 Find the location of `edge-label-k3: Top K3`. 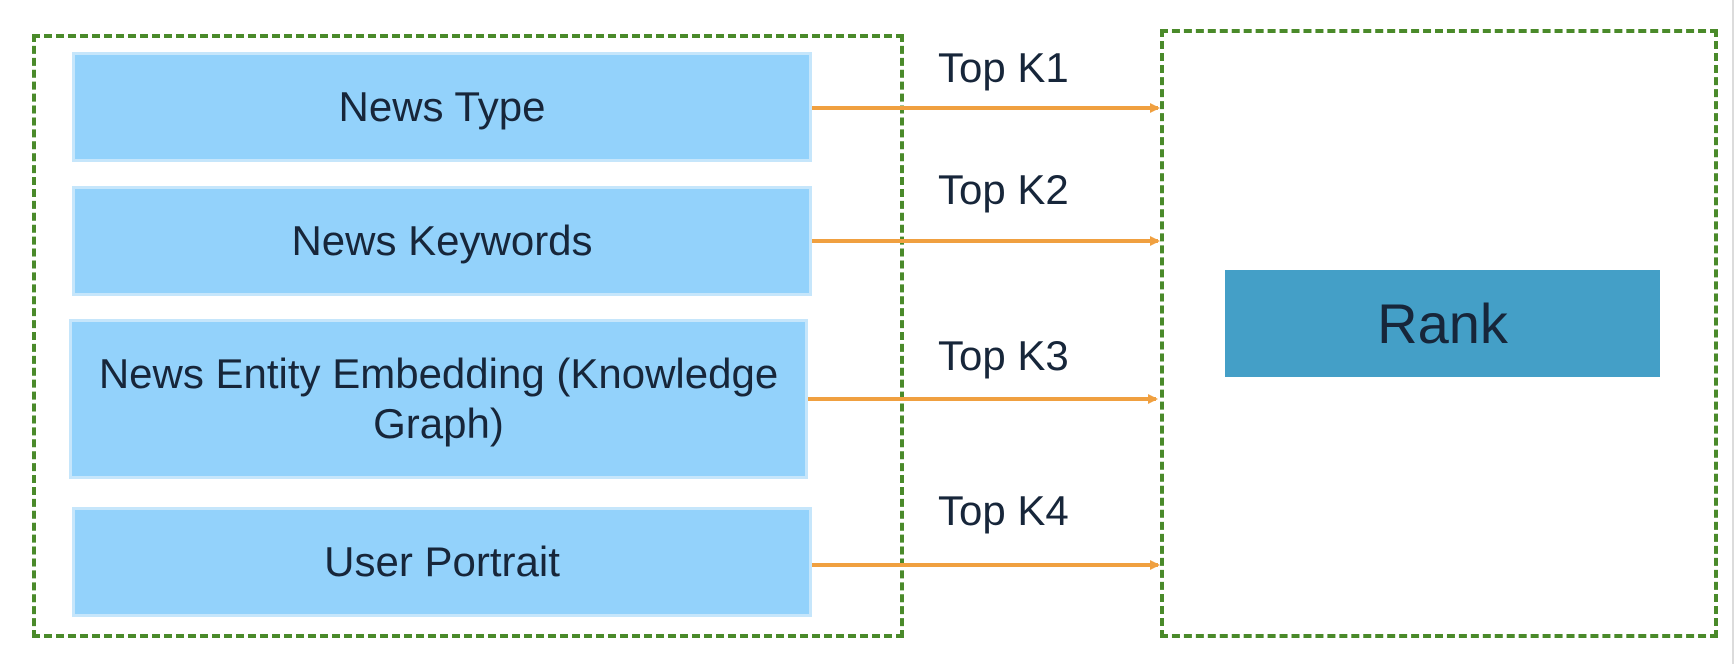

edge-label-k3: Top K3 is located at coordinates (1003, 355).